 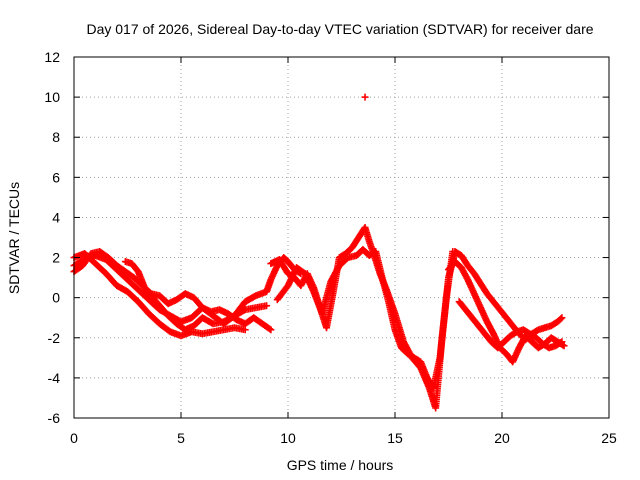 I want to click on outlier-point, so click(x=365, y=97).